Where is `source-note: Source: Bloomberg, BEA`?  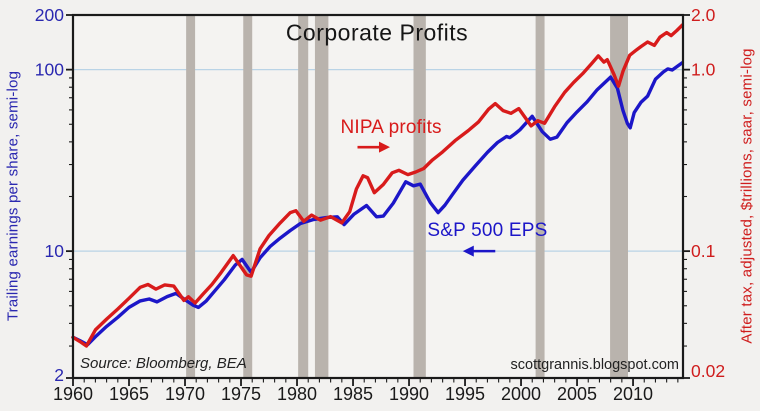 source-note: Source: Bloomberg, BEA is located at coordinates (163, 363).